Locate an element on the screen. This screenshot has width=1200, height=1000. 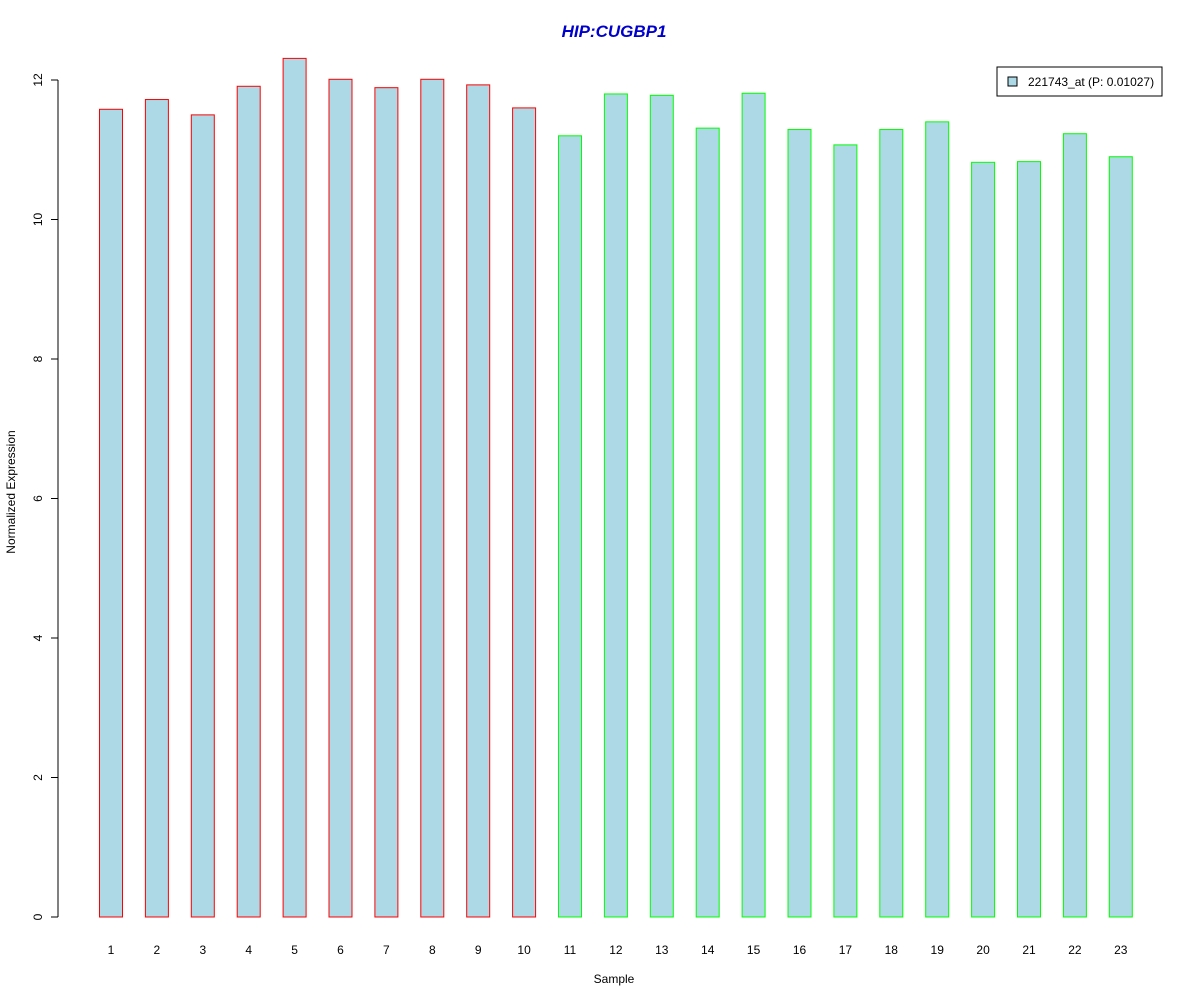
y-axis-label: Normalized Expression is located at coordinates (11, 491).